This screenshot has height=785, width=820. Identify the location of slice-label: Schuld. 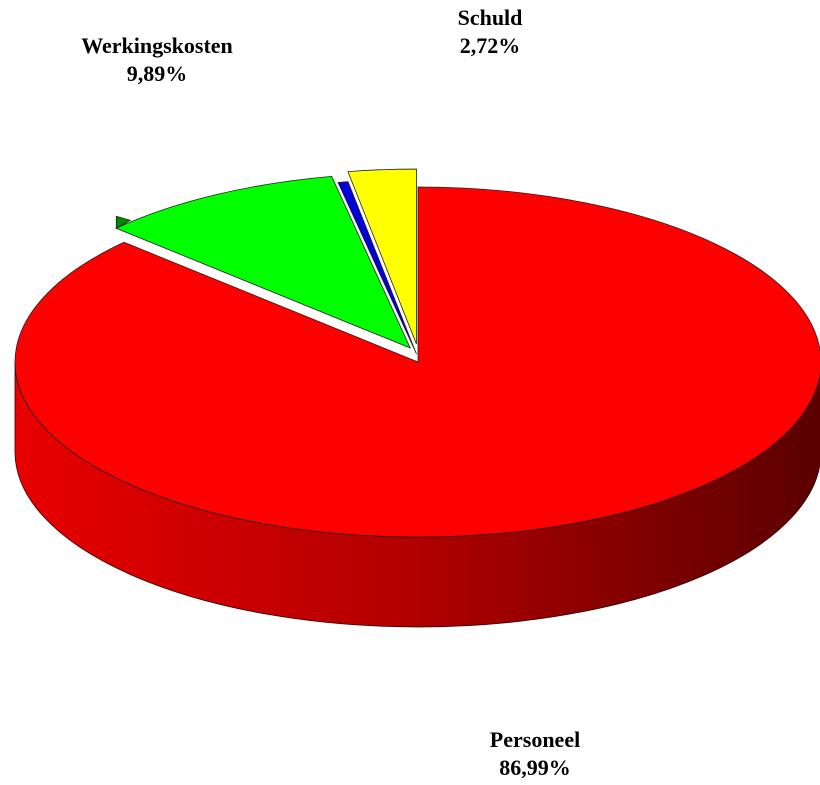
(490, 17).